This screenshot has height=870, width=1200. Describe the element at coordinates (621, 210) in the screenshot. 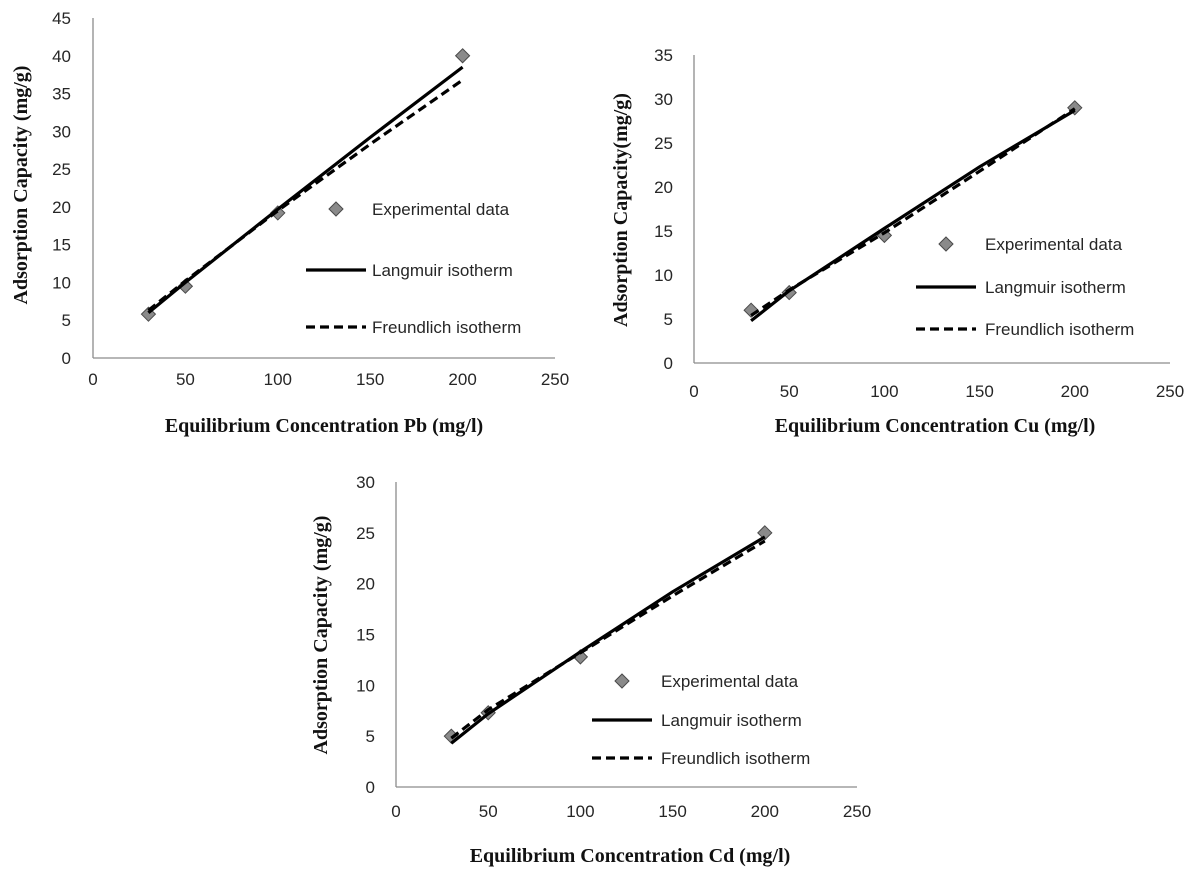

I see `cu-y-axis-title: Adsorption Capacity(mg/g)` at that location.